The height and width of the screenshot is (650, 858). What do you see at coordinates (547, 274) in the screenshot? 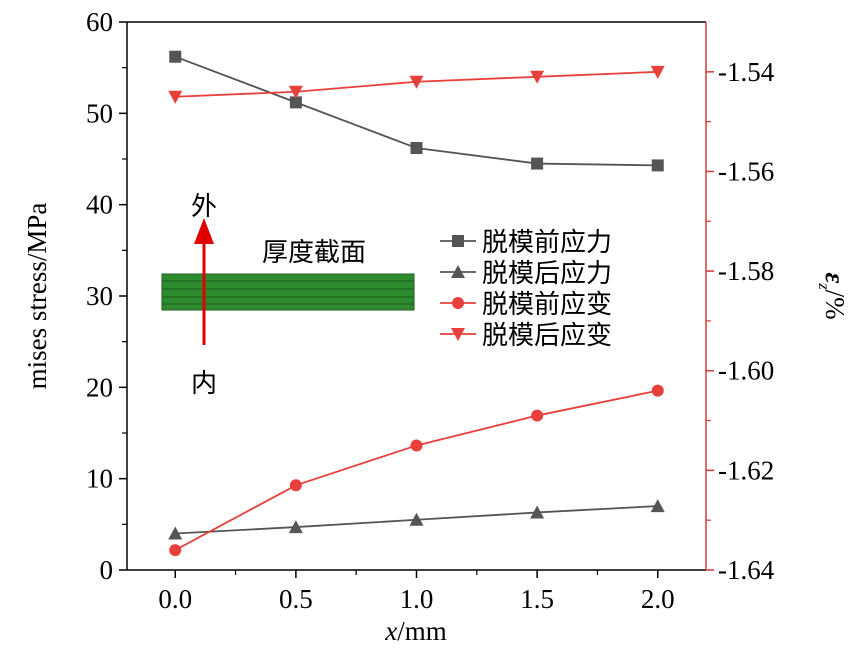
I see `legend-entry-label: 脱模后应力` at bounding box center [547, 274].